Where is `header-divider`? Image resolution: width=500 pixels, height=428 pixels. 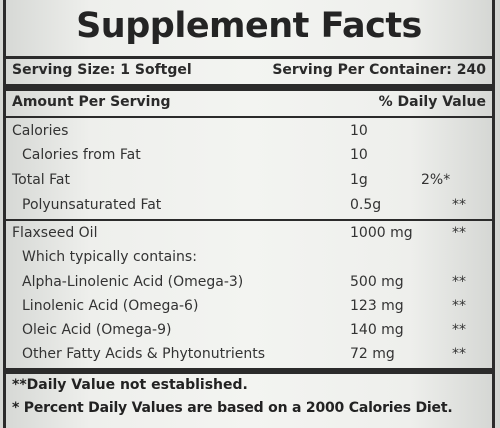 header-divider is located at coordinates (249, 117).